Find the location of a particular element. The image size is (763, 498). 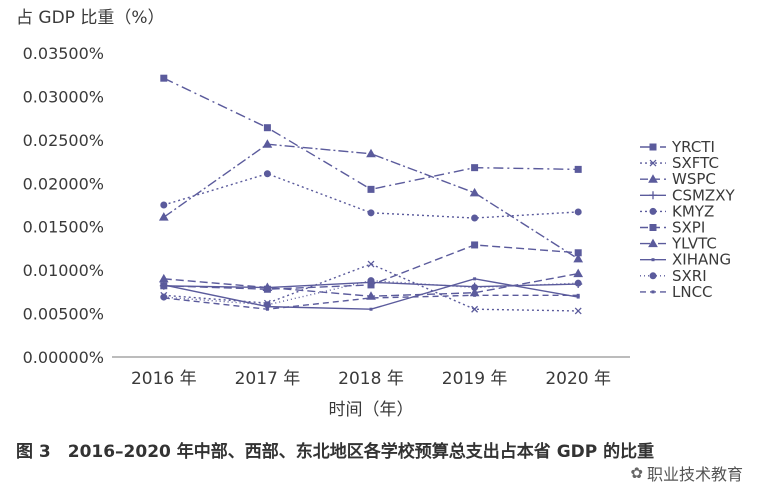

series-ylvtc is located at coordinates (371, 201).